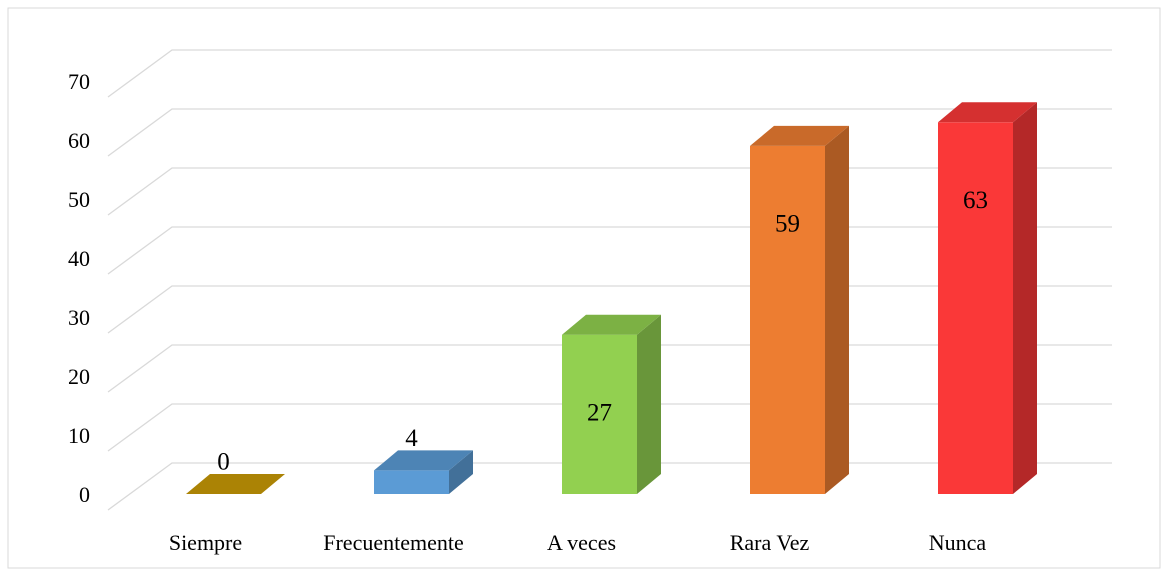  Describe the element at coordinates (581, 542) in the screenshot. I see `x-tick-label: A veces` at that location.